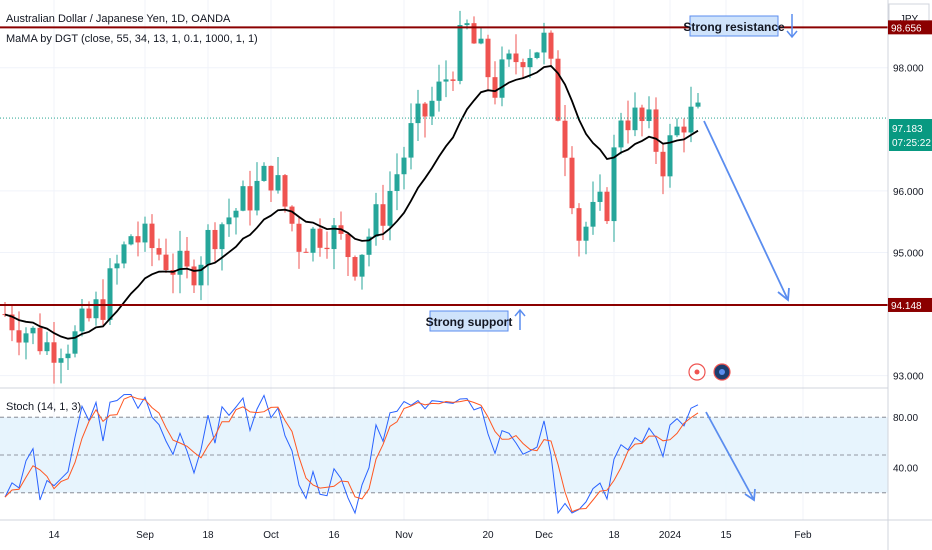  Describe the element at coordinates (469, 321) in the screenshot. I see `support-callout` at that location.